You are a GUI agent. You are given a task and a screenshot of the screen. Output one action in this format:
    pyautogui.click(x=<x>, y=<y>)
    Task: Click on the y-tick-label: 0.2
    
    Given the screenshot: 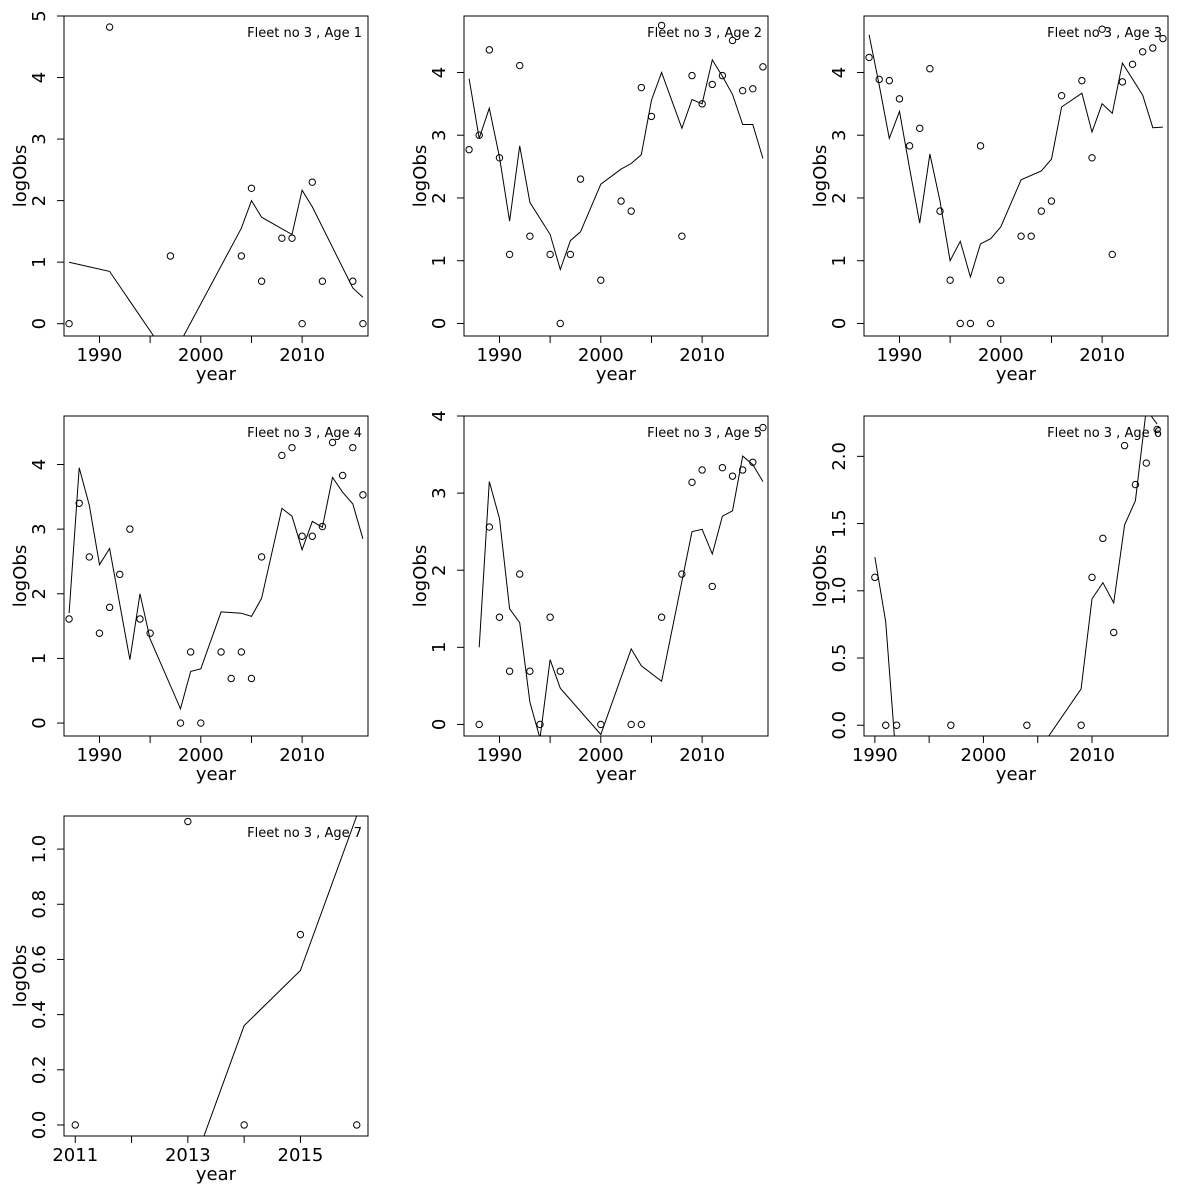 What is the action you would take?
    pyautogui.click(x=39, y=1069)
    